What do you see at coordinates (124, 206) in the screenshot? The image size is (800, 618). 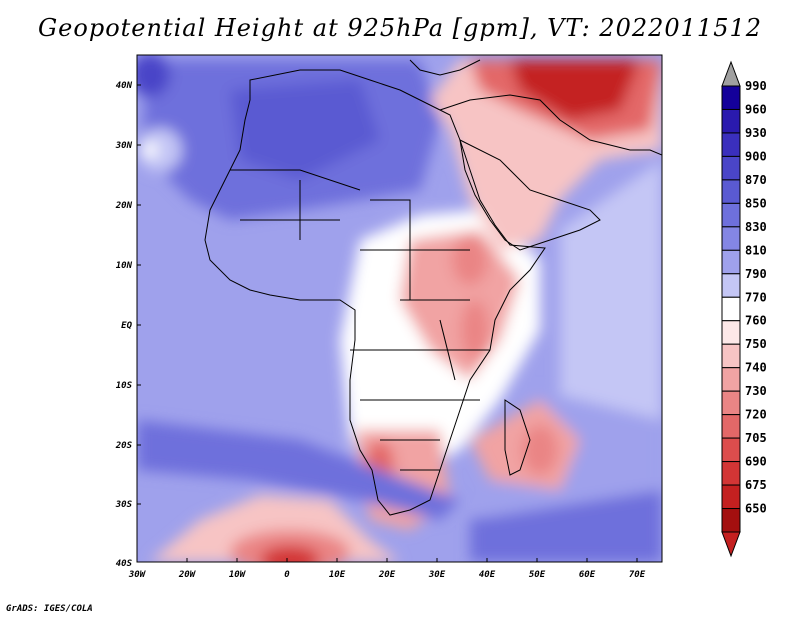 I see `lat-tick-label: 20N` at bounding box center [124, 206].